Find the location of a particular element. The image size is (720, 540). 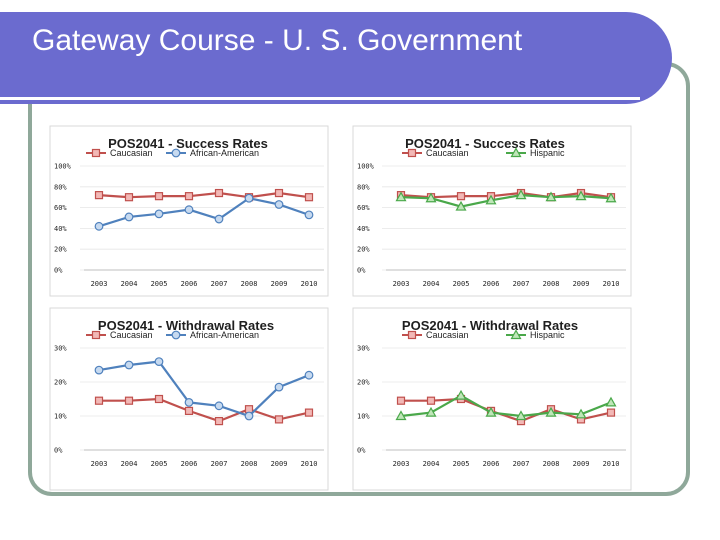

x-tick-label: 2006 is located at coordinates (189, 464).